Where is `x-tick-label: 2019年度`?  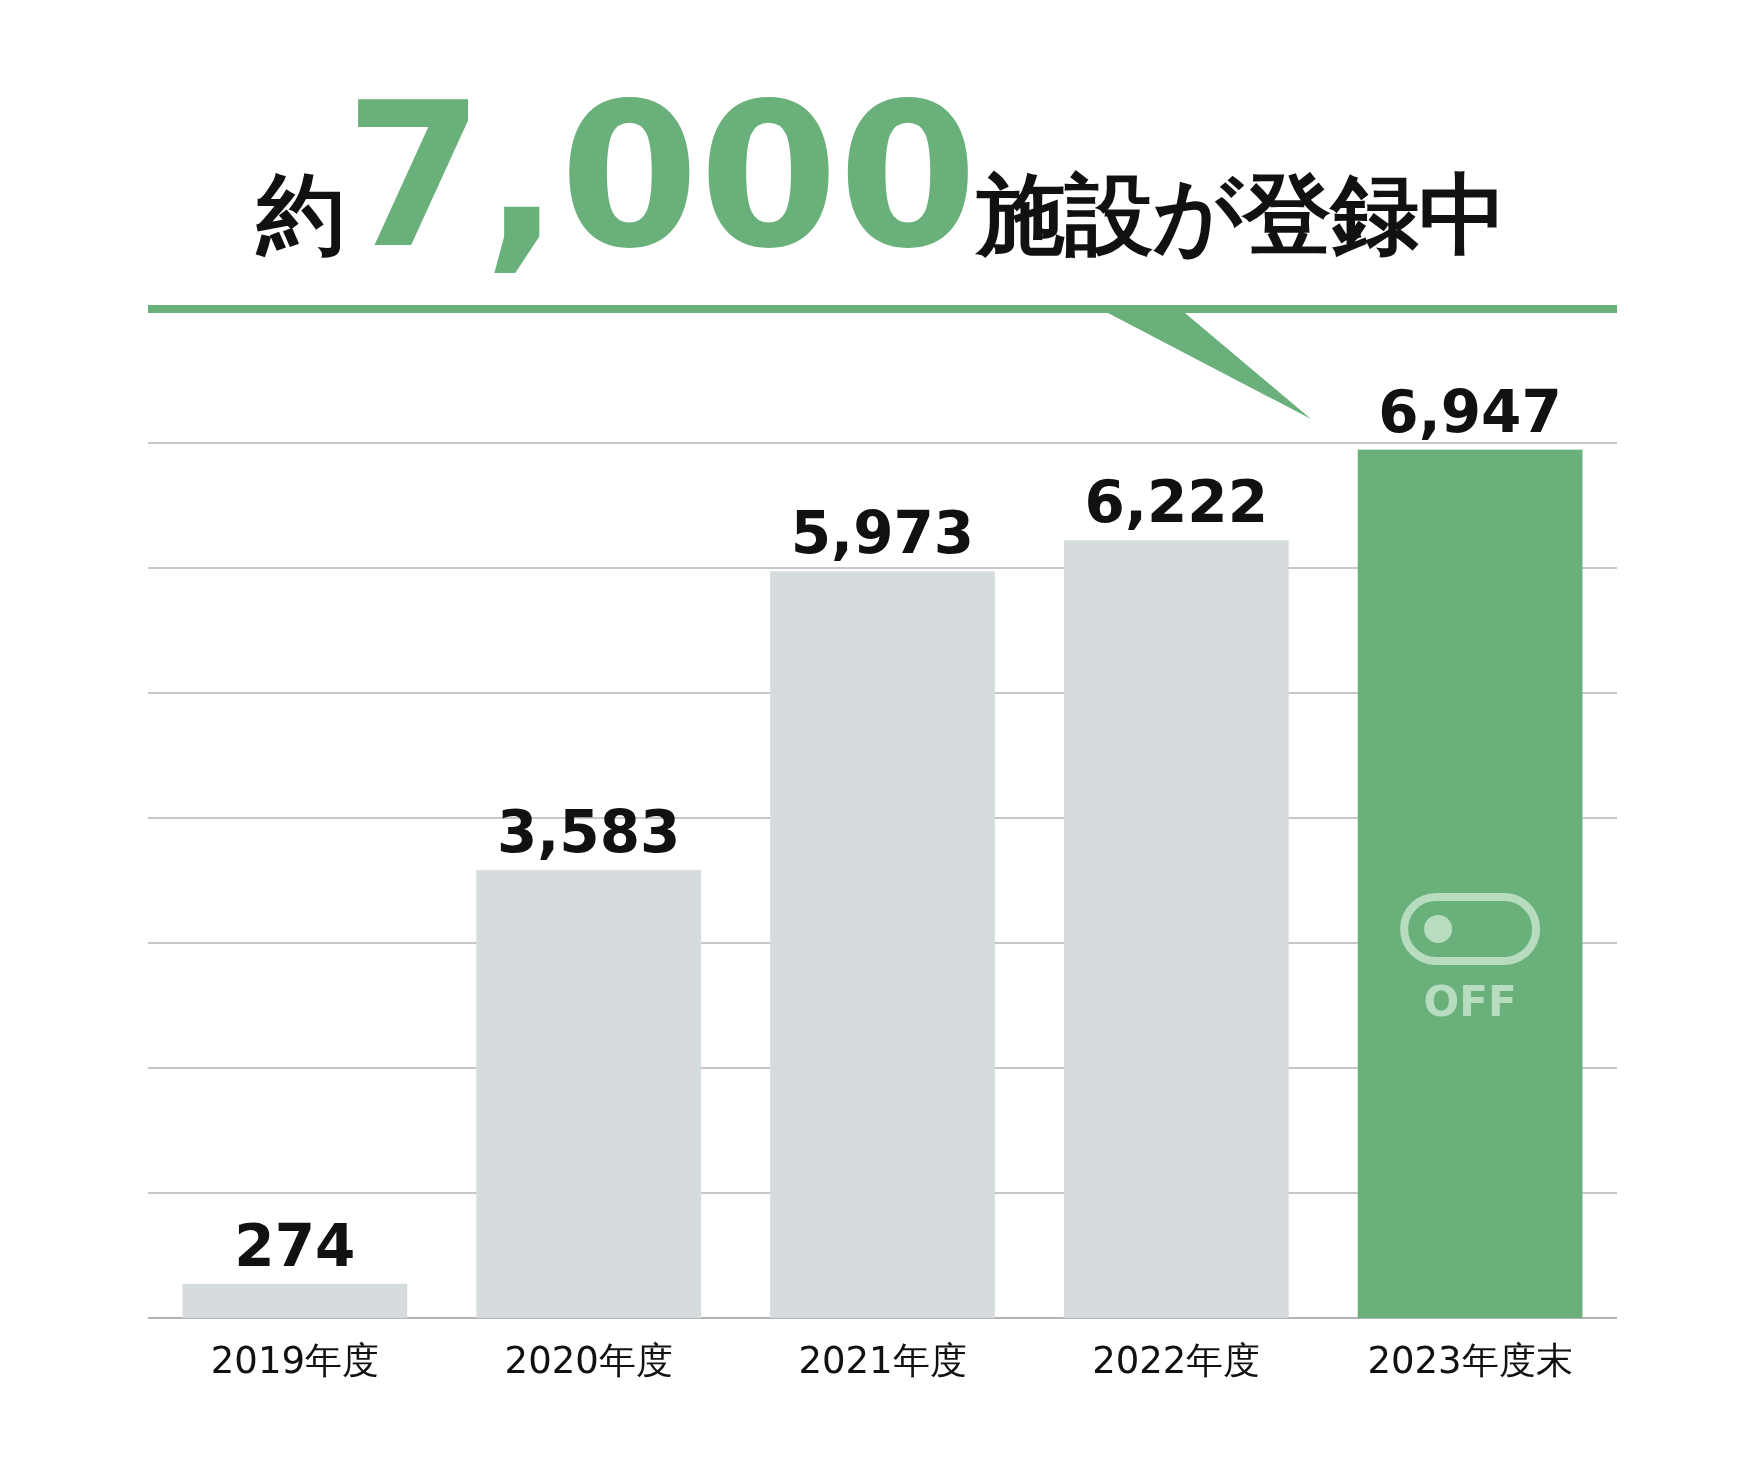
x-tick-label: 2019年度 is located at coordinates (294, 1360).